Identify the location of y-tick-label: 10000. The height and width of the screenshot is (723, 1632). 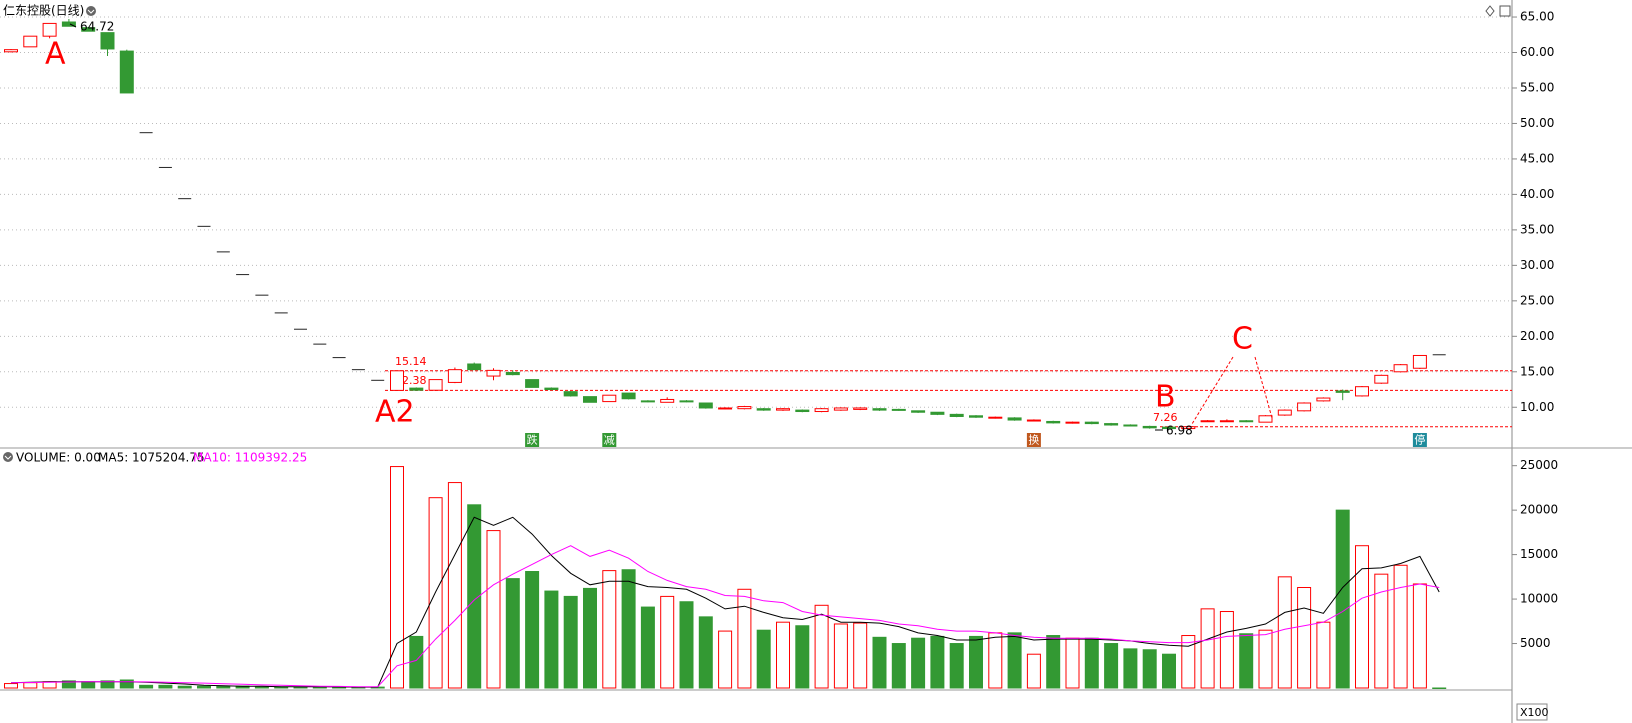
(1539, 599).